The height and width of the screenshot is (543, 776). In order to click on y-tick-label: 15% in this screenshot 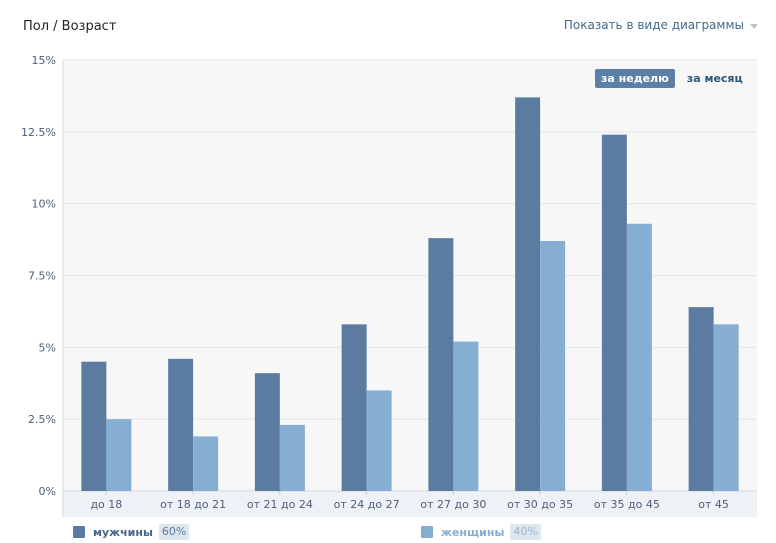, I will do `click(44, 60)`.